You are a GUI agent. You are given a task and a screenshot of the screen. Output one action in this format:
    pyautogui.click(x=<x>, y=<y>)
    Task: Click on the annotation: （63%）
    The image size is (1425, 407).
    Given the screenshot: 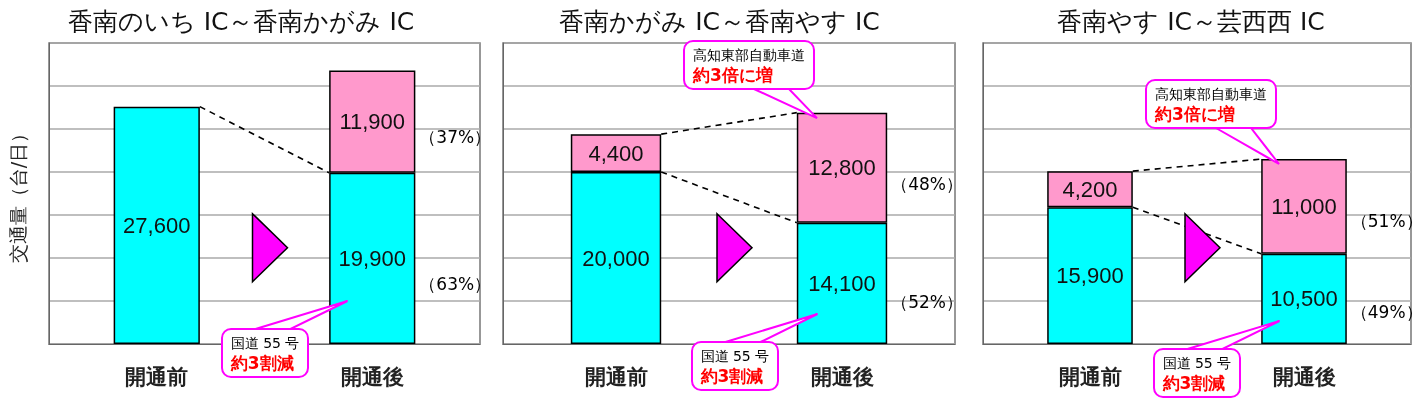 What is the action you would take?
    pyautogui.click(x=455, y=284)
    